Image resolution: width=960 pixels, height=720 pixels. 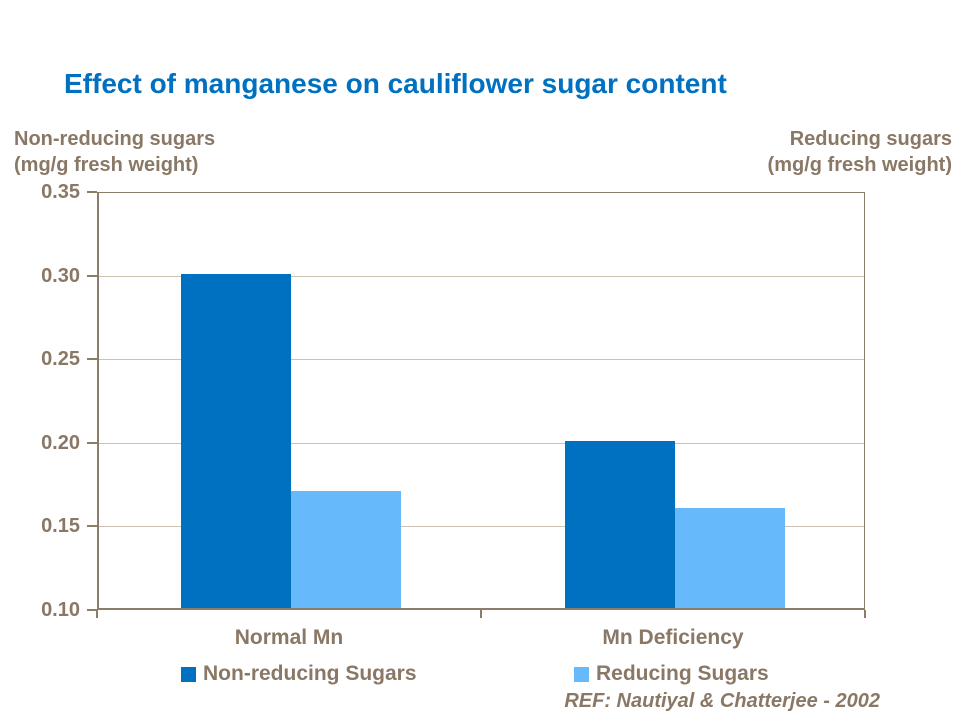 What do you see at coordinates (236, 440) in the screenshot?
I see `bar-non-reducing-sugars-normal-mn` at bounding box center [236, 440].